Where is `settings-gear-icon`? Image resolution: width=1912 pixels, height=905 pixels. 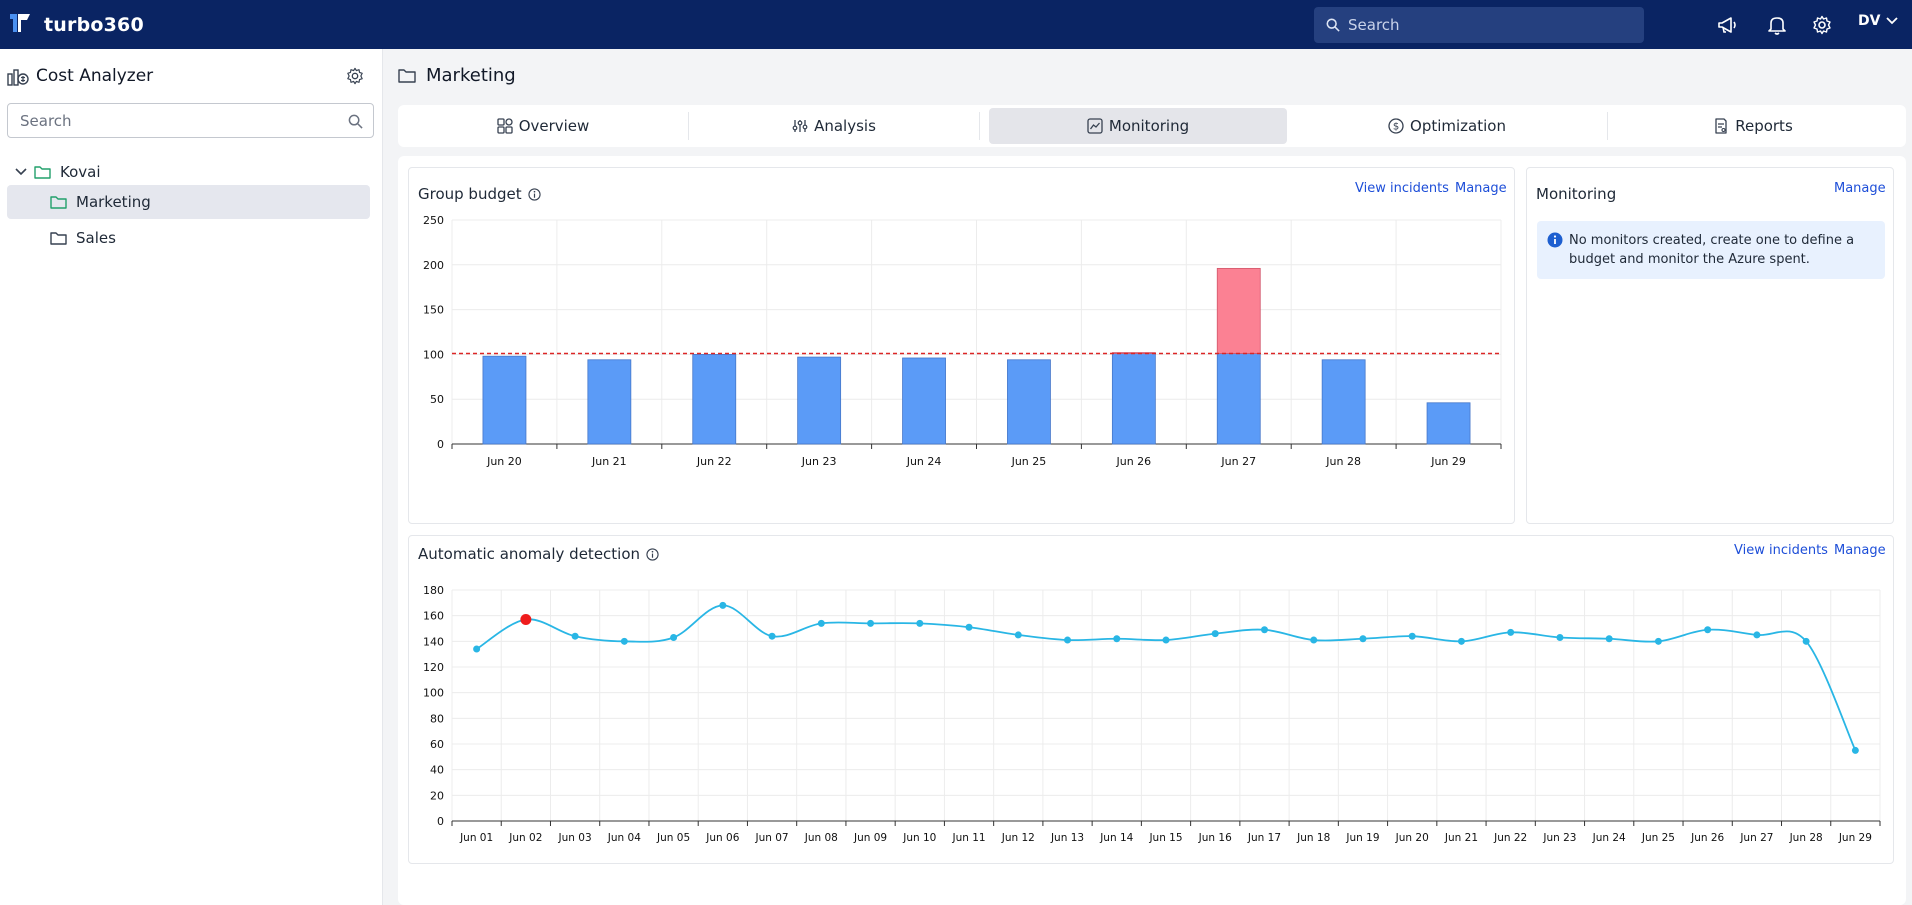
settings-gear-icon is located at coordinates (355, 76).